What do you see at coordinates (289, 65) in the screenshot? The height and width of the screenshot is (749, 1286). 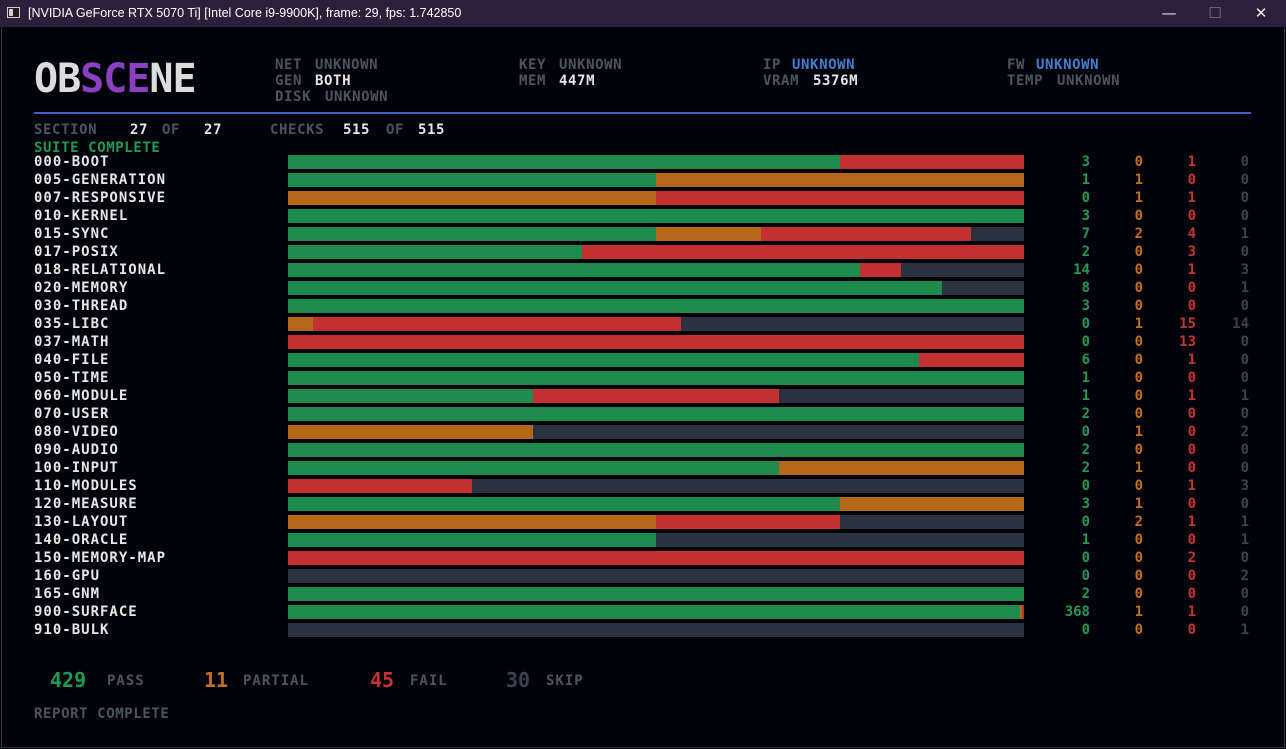 I see `net-label: NET` at bounding box center [289, 65].